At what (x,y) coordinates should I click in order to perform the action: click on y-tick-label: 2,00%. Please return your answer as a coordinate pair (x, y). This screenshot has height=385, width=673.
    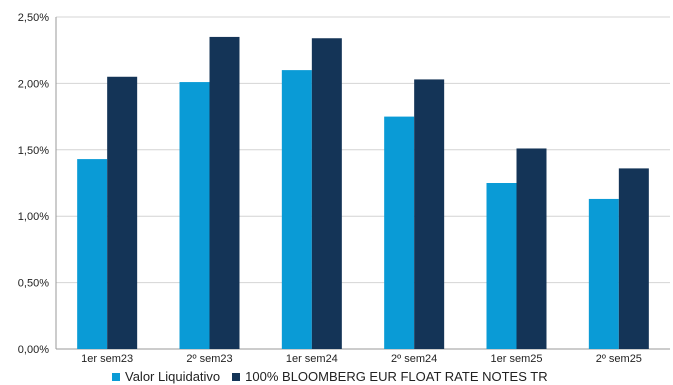
    Looking at the image, I should click on (33, 84).